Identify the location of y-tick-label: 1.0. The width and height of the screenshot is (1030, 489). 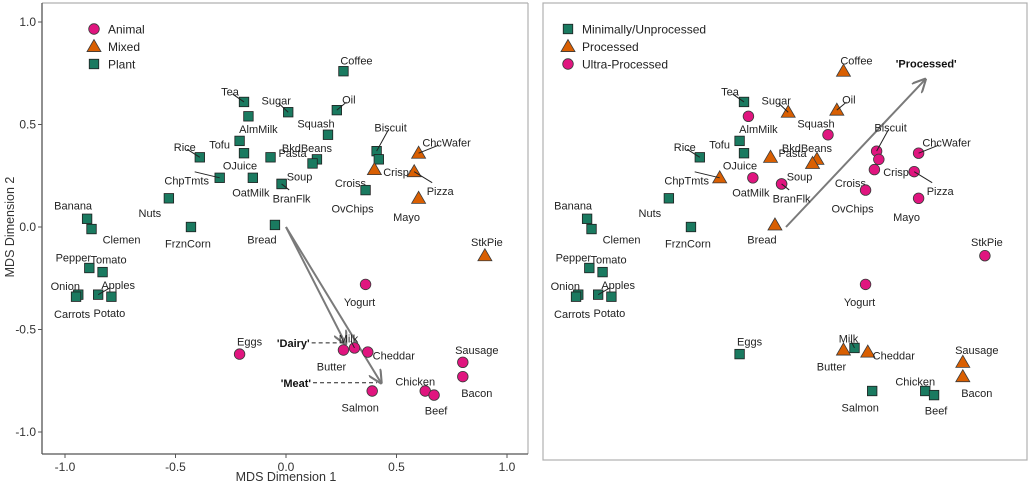
(27, 22).